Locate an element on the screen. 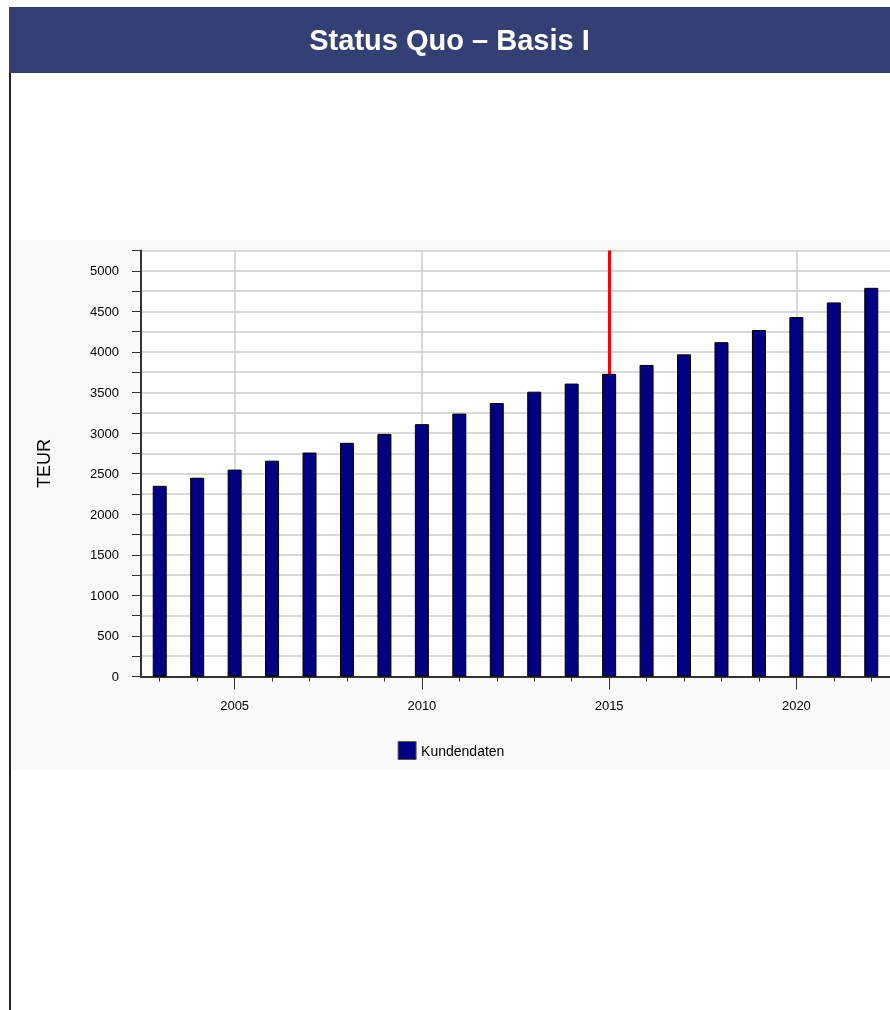 Image resolution: width=890 pixels, height=1010 pixels. y-axis-title: TEUR is located at coordinates (44, 463).